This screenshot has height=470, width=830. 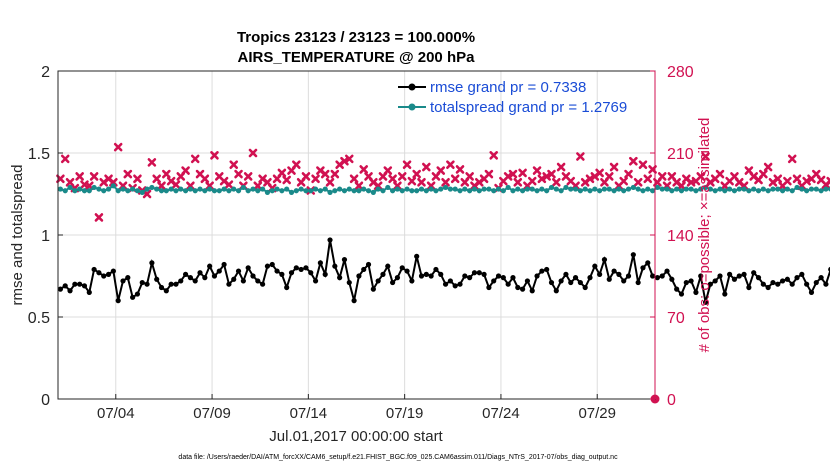 What do you see at coordinates (443, 189) in the screenshot?
I see `spread-series` at bounding box center [443, 189].